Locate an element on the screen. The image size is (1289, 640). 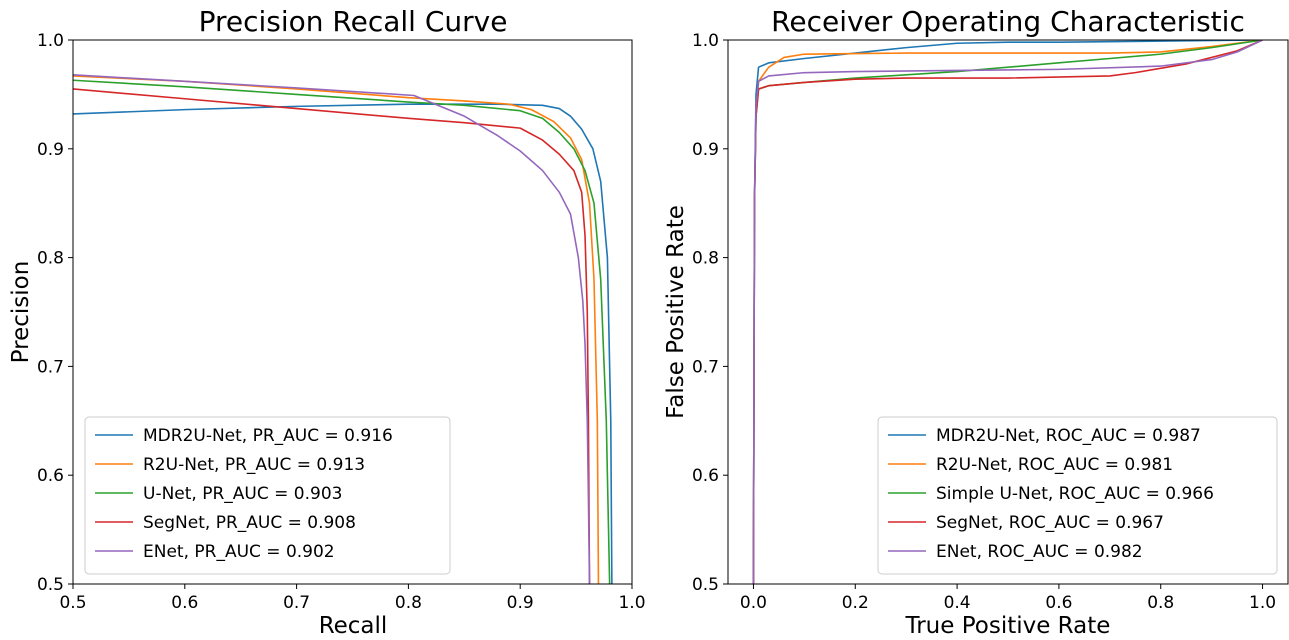
pr-x-tick-label-0: 0.5 is located at coordinates (72, 603).